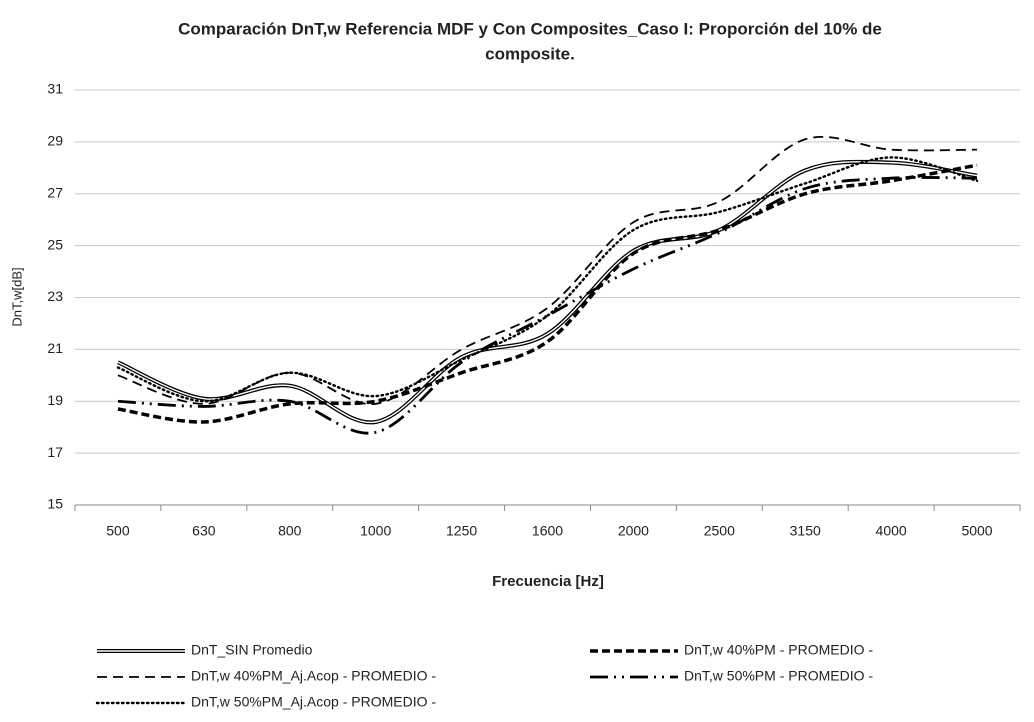  What do you see at coordinates (290, 531) in the screenshot?
I see `x-tick-label: 800` at bounding box center [290, 531].